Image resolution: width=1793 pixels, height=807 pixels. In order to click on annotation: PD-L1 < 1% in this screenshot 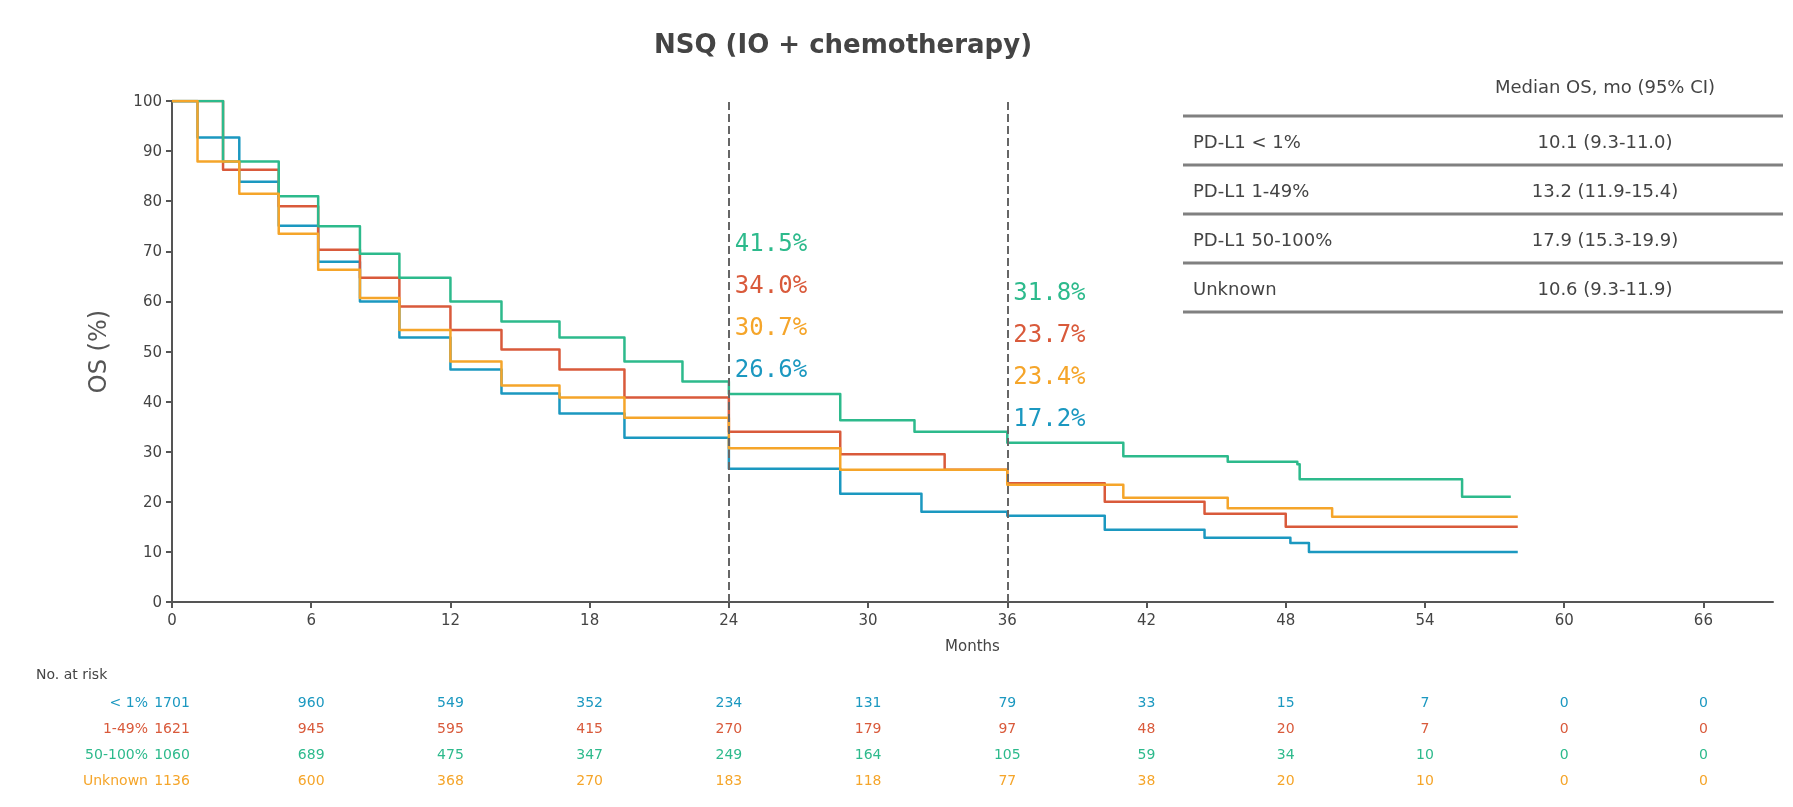, I will do `click(1247, 141)`.